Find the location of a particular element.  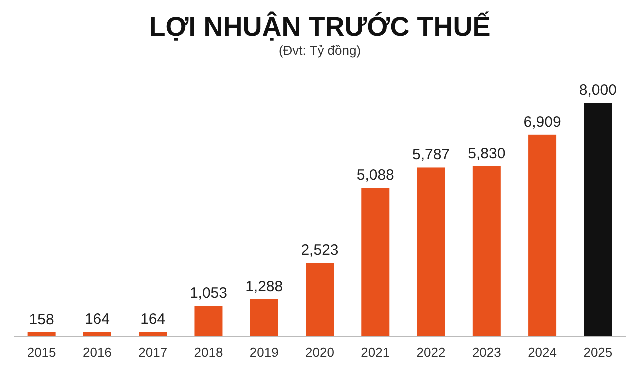

x-tick-label: 2018 is located at coordinates (209, 352).